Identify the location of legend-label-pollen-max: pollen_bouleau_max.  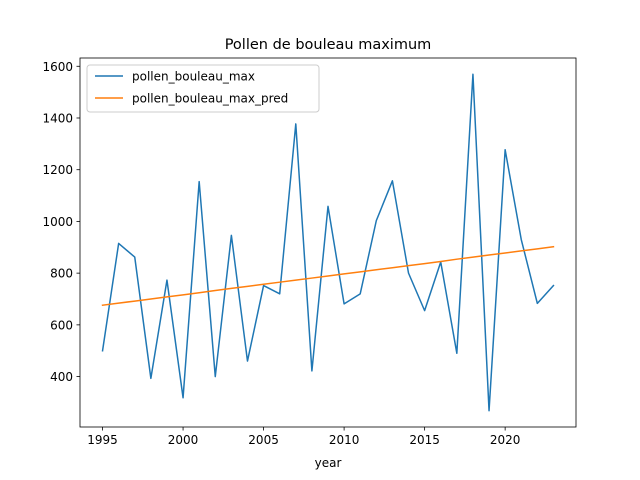
(193, 77).